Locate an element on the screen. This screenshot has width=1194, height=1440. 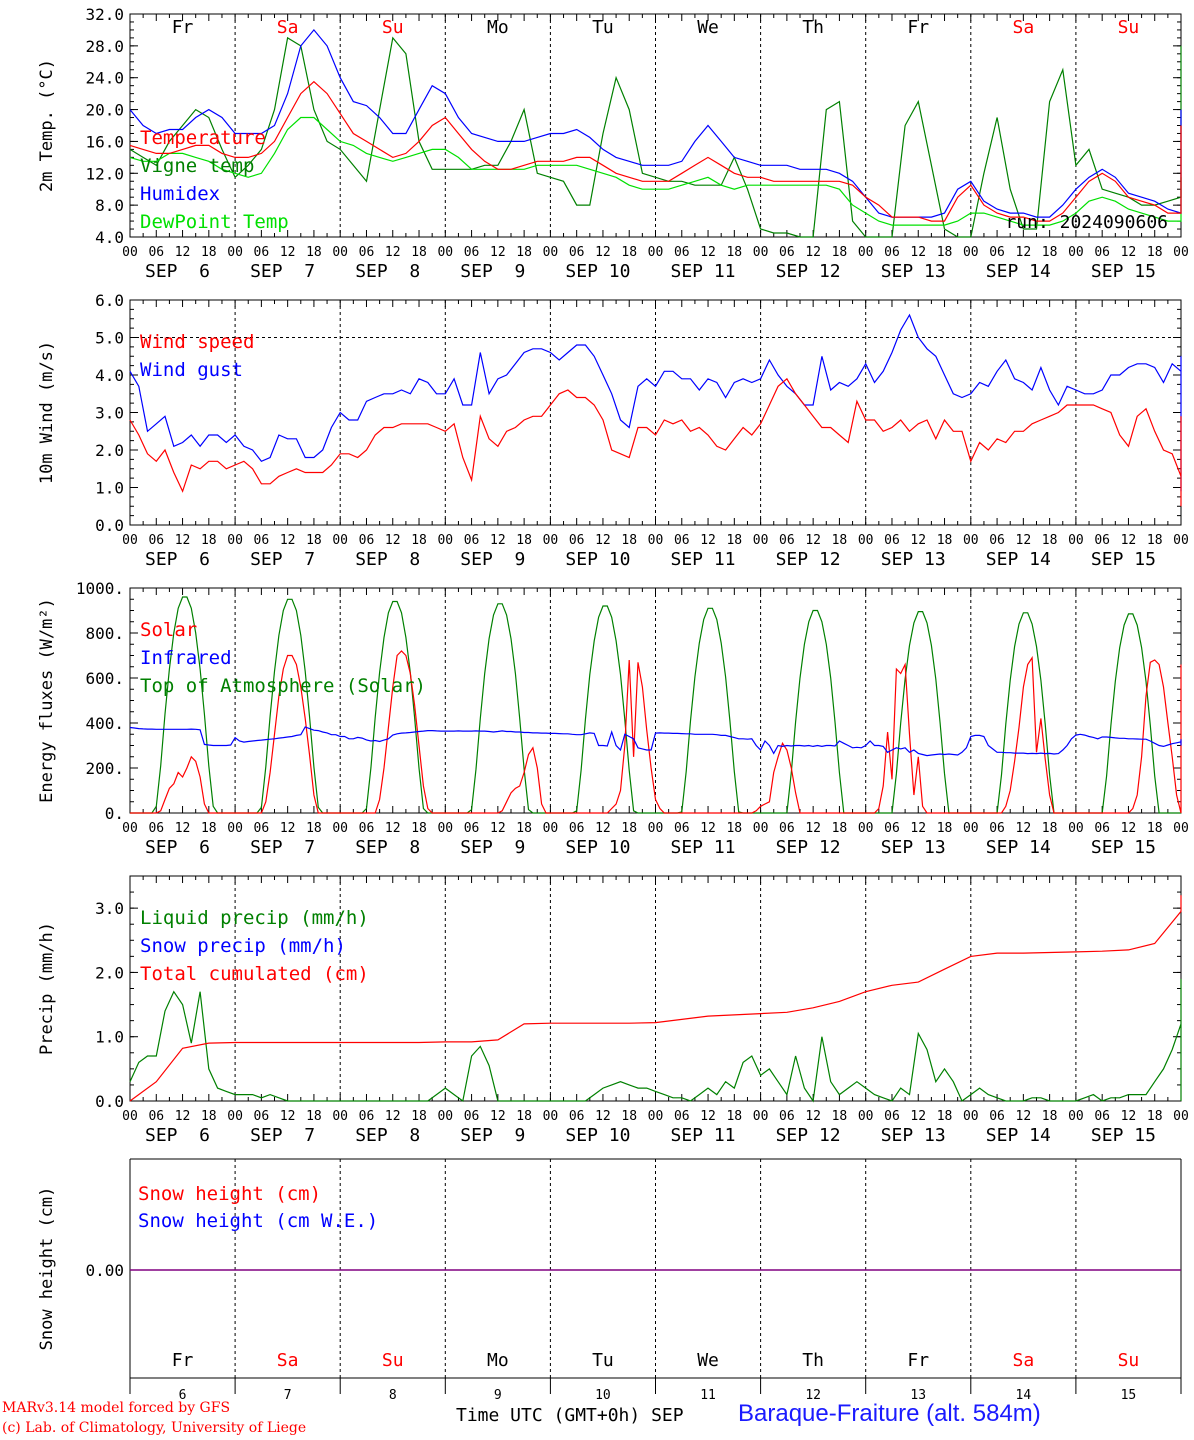
weekday-label-bottom: Sa is located at coordinates (288, 1360).